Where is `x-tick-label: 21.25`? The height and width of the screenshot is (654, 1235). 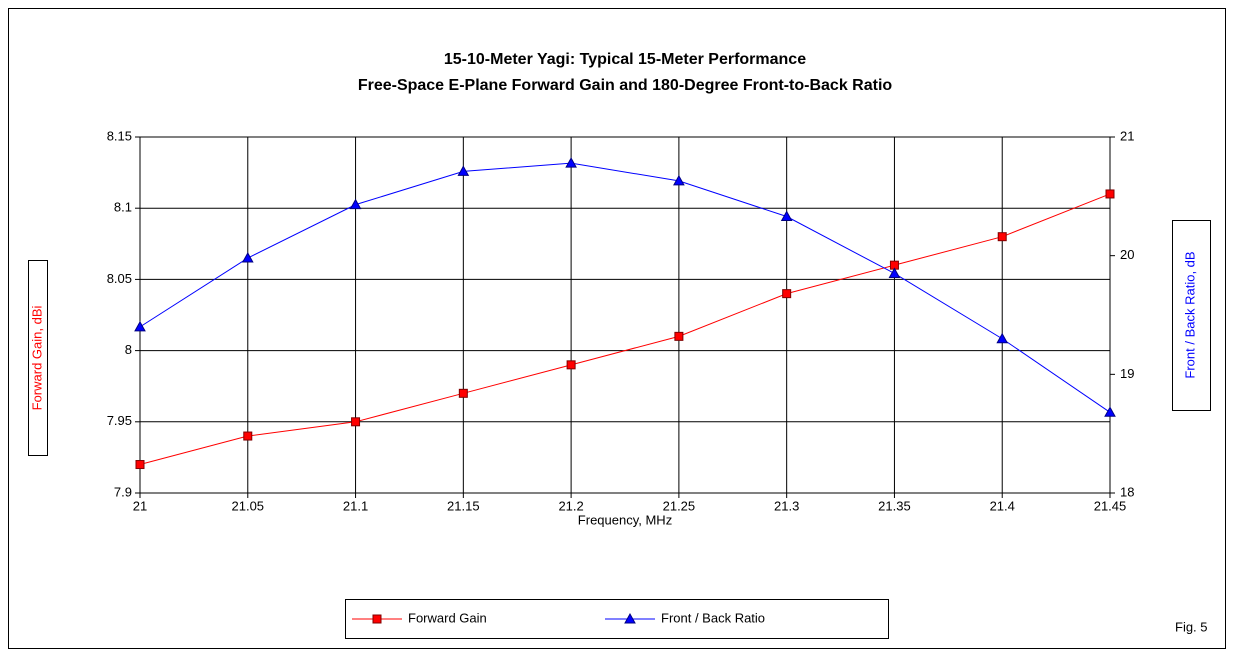 x-tick-label: 21.25 is located at coordinates (679, 505).